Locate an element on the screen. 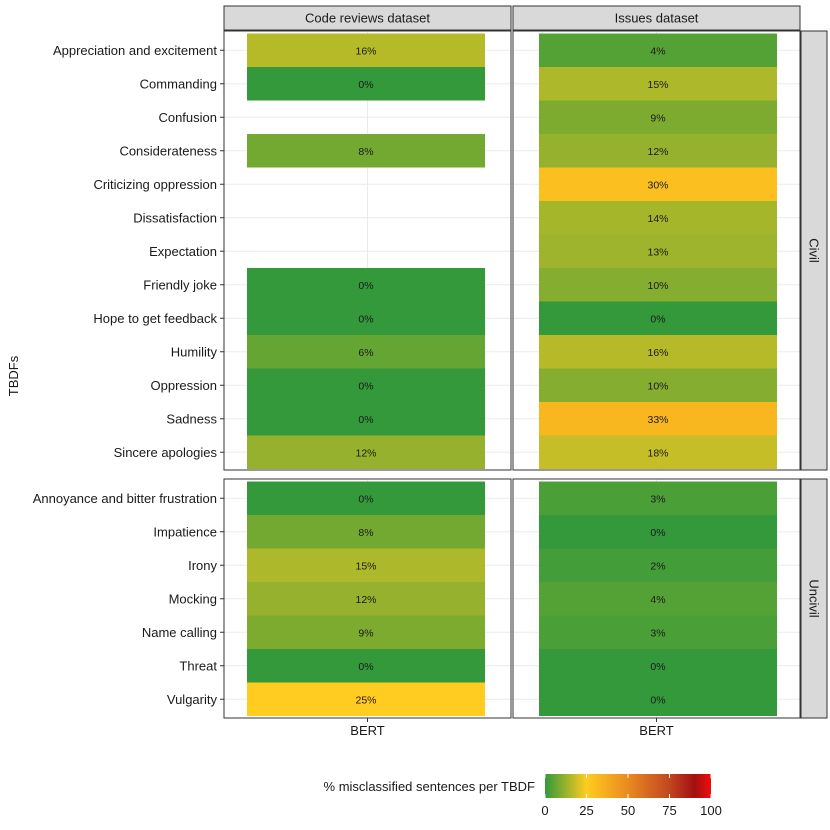 The image size is (830, 830). tile-value-label: 30% is located at coordinates (657, 185).